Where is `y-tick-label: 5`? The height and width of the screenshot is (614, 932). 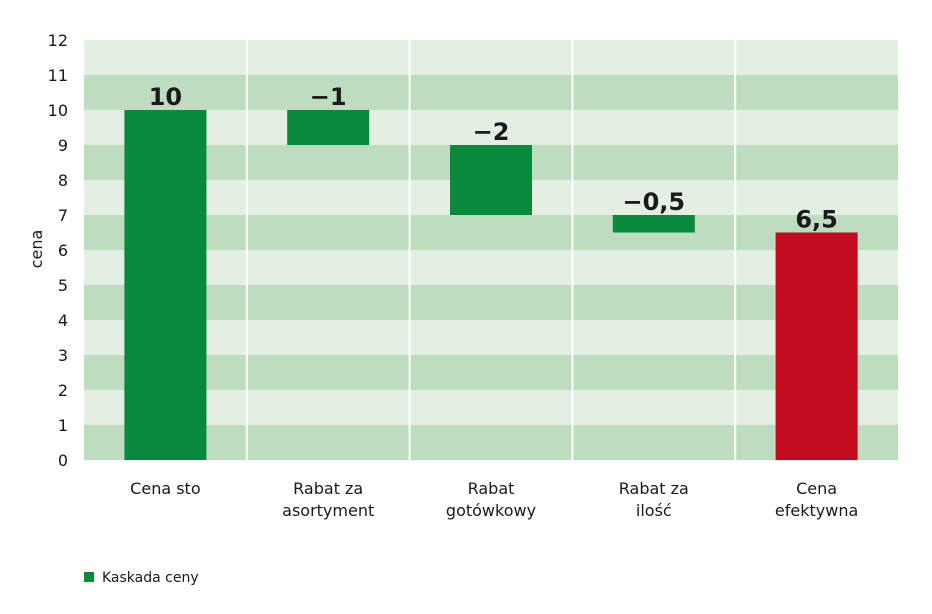 y-tick-label: 5 is located at coordinates (63, 285).